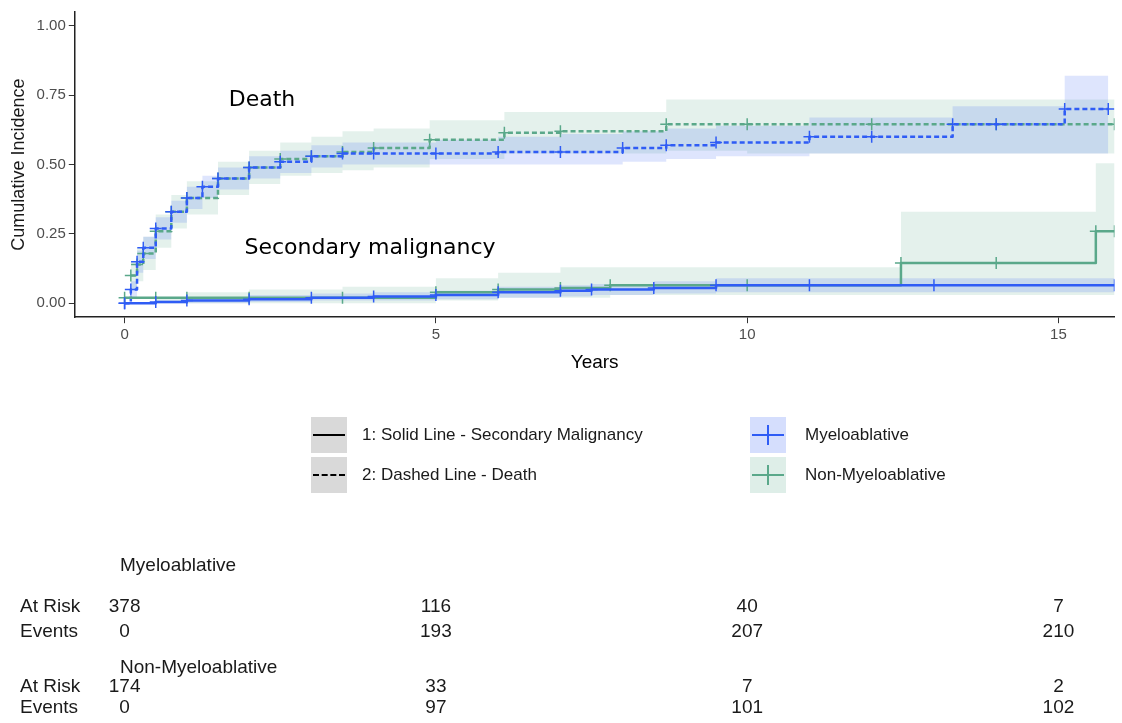 This screenshot has height=723, width=1122. I want to click on text: 102, so click(1058, 707).